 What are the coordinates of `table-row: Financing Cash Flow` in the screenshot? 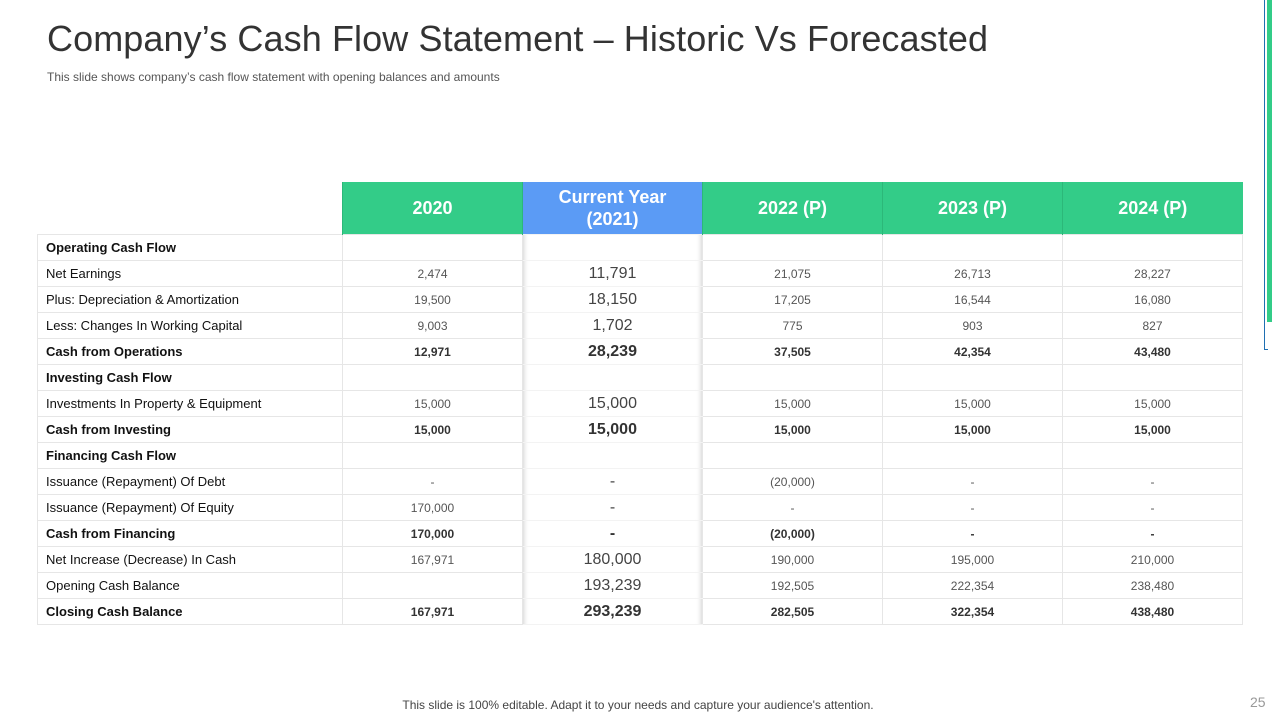 It's located at (640, 455).